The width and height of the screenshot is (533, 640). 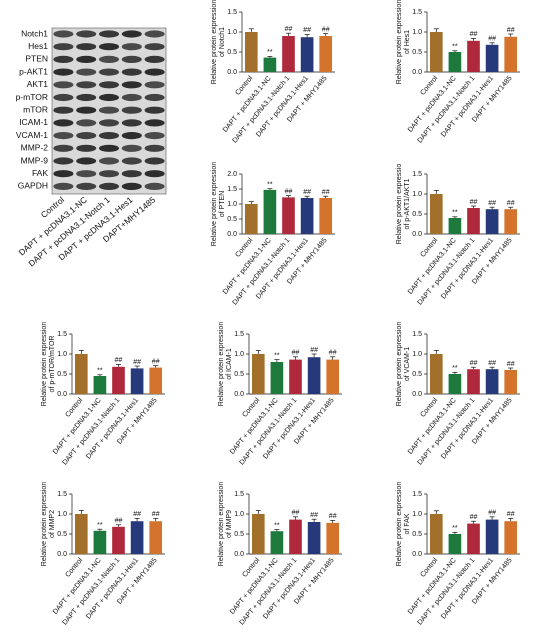 What do you see at coordinates (407, 42) in the screenshot?
I see `y-axis-label: of Hes1` at bounding box center [407, 42].